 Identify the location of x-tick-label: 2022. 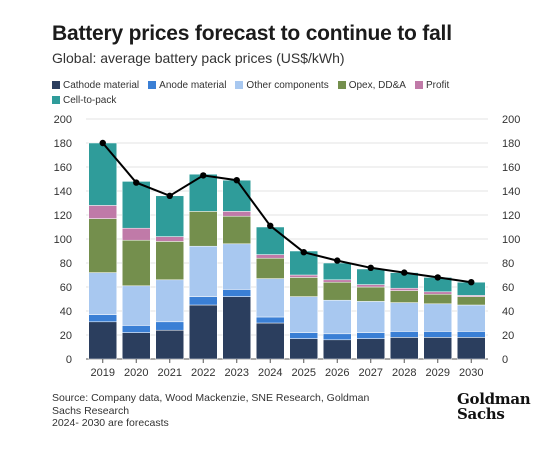
(203, 373).